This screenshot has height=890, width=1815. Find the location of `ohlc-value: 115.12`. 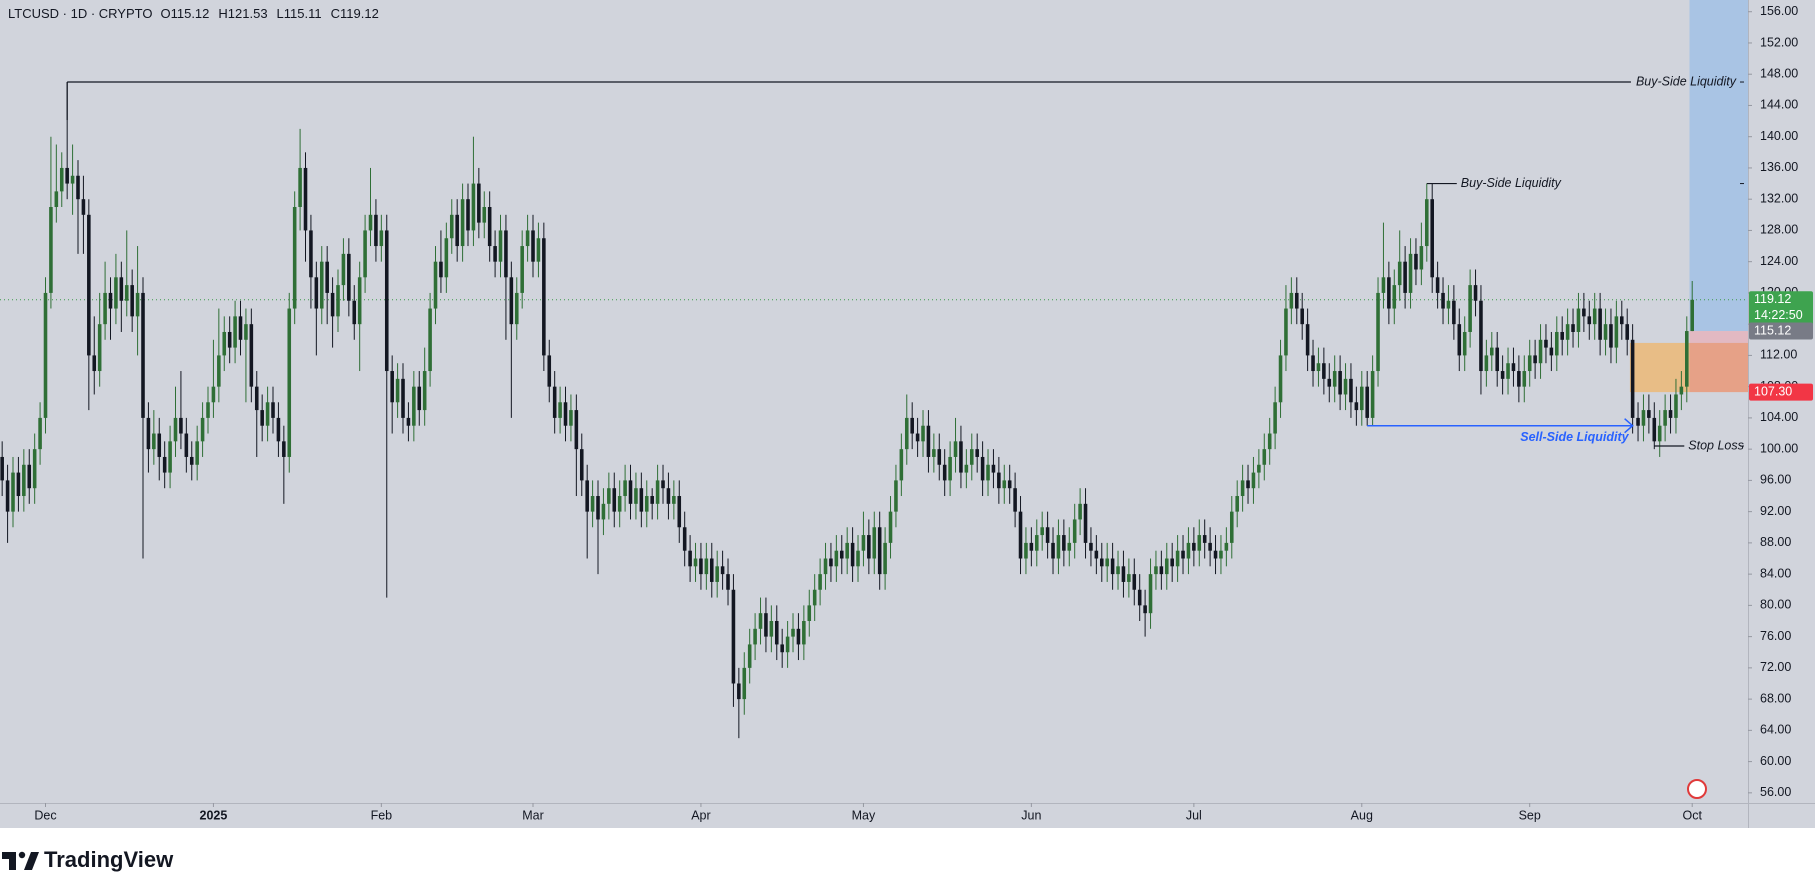

ohlc-value: 115.12 is located at coordinates (190, 13).